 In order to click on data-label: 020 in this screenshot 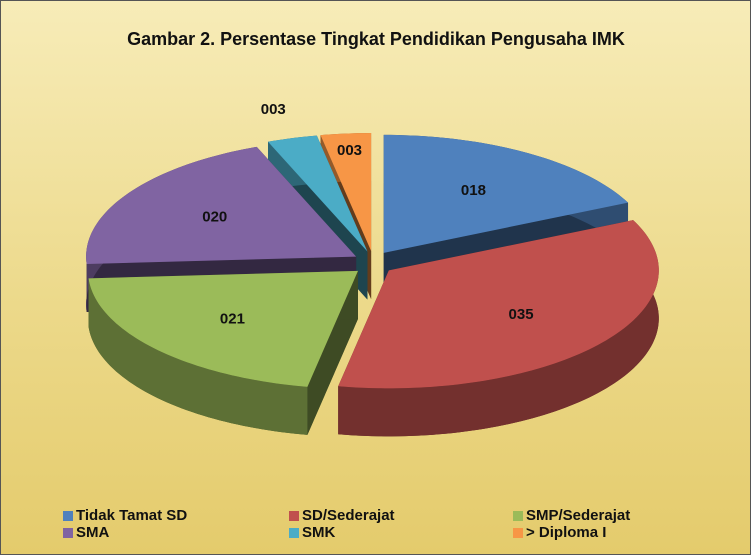, I will do `click(214, 216)`.